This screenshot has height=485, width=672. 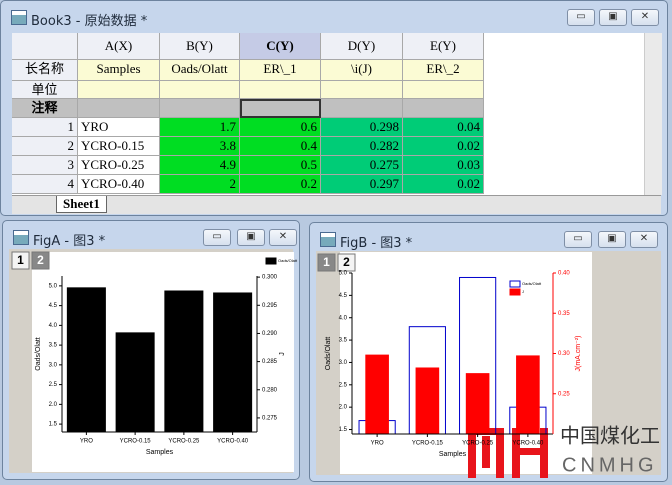 I want to click on y-axis-label: Oads/Olatt, so click(x=38, y=354).